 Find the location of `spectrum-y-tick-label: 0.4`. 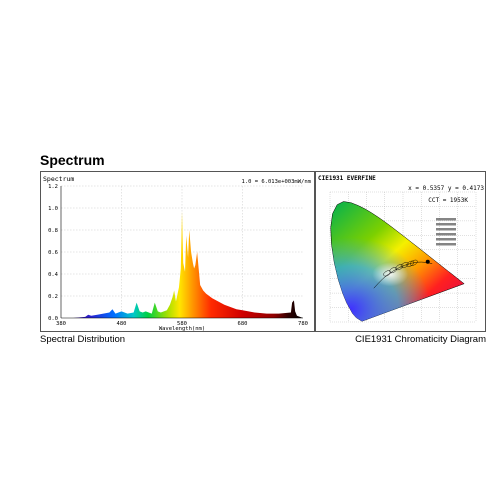

spectrum-y-tick-label: 0.4 is located at coordinates (53, 275).